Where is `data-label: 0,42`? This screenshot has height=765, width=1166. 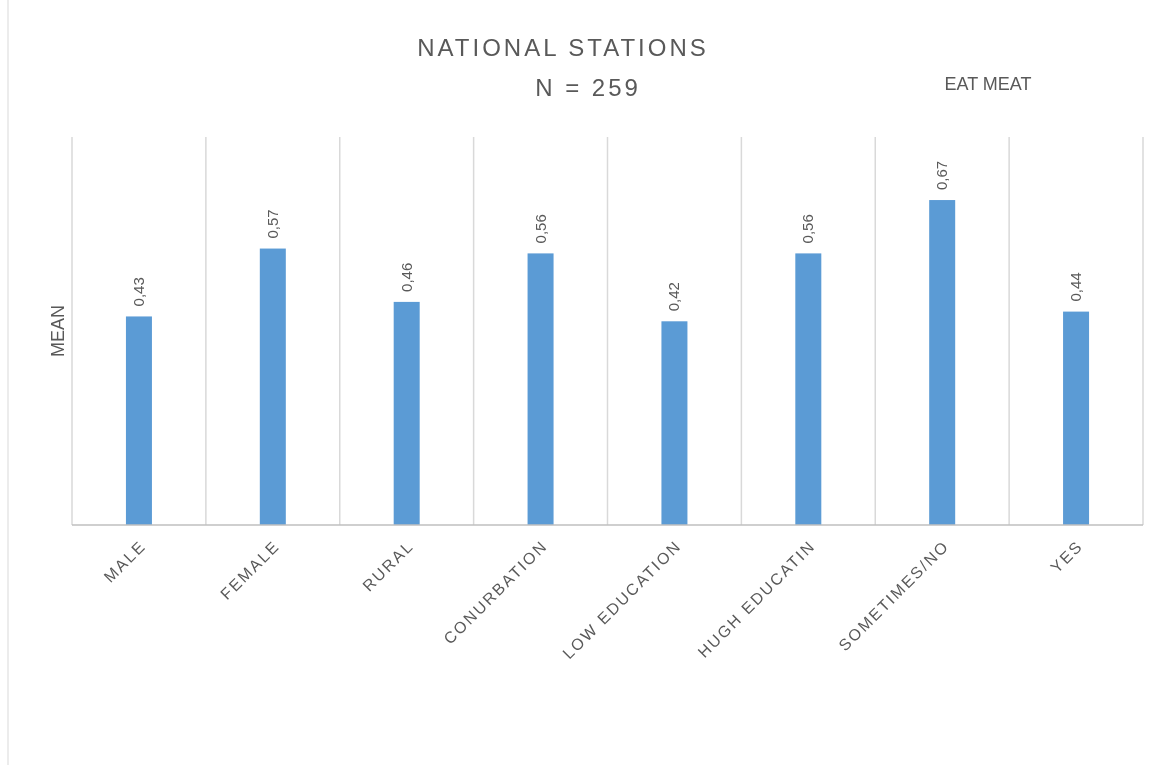
data-label: 0,42 is located at coordinates (674, 297).